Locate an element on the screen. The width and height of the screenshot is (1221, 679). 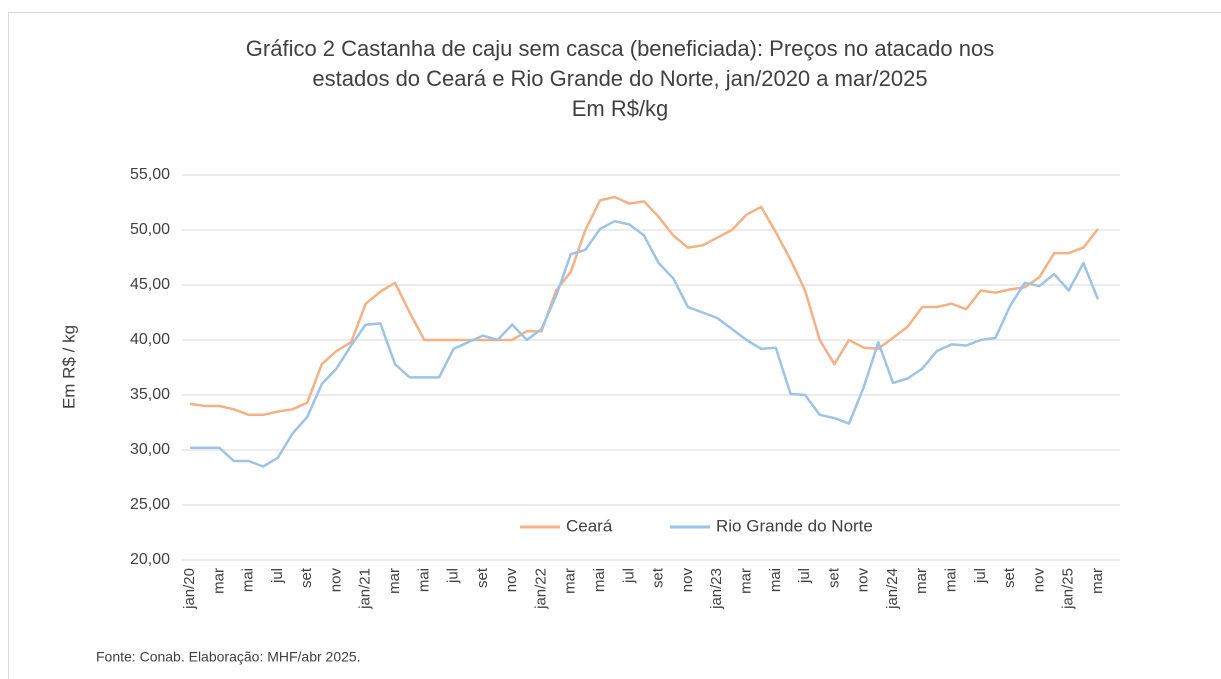
legend-label: Ceará is located at coordinates (589, 525).